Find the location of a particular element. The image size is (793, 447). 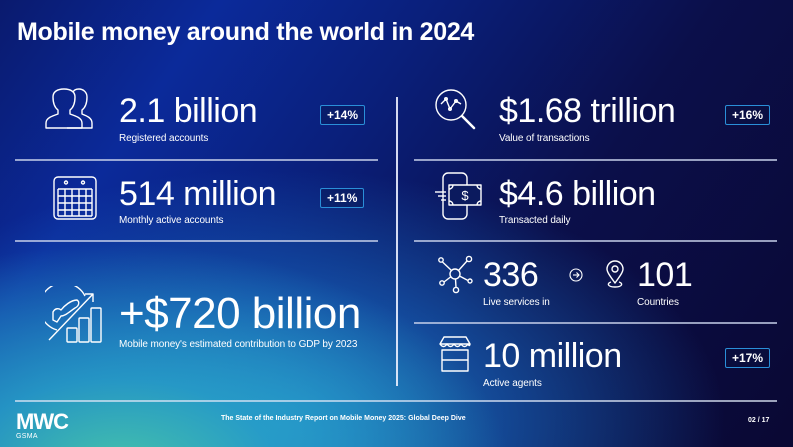

active-agents-label: Active agents is located at coordinates (512, 383).